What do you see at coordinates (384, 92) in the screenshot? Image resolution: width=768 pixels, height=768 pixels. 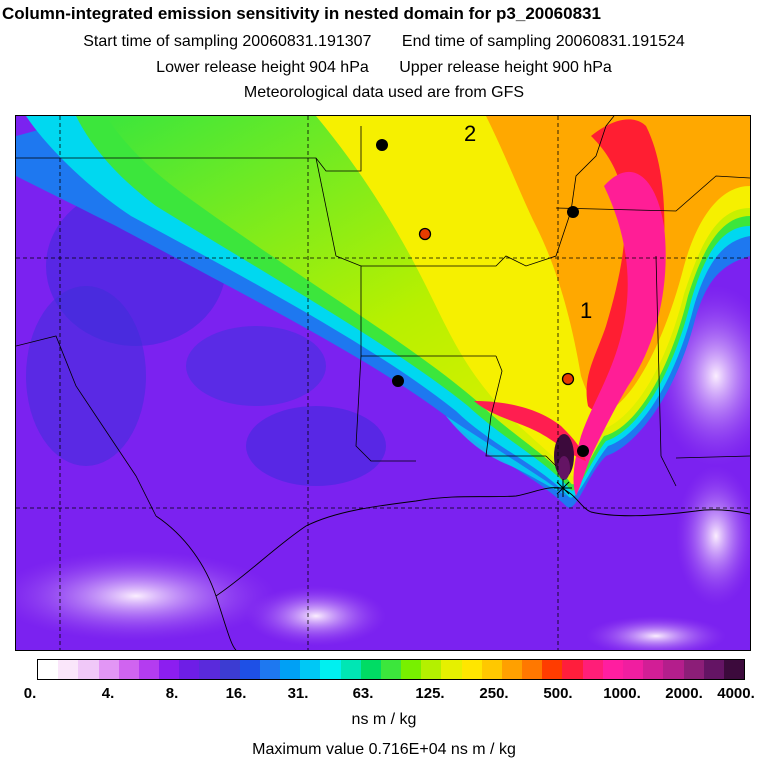 I see `met-data-note: Meteorological data used are from GFS` at bounding box center [384, 92].